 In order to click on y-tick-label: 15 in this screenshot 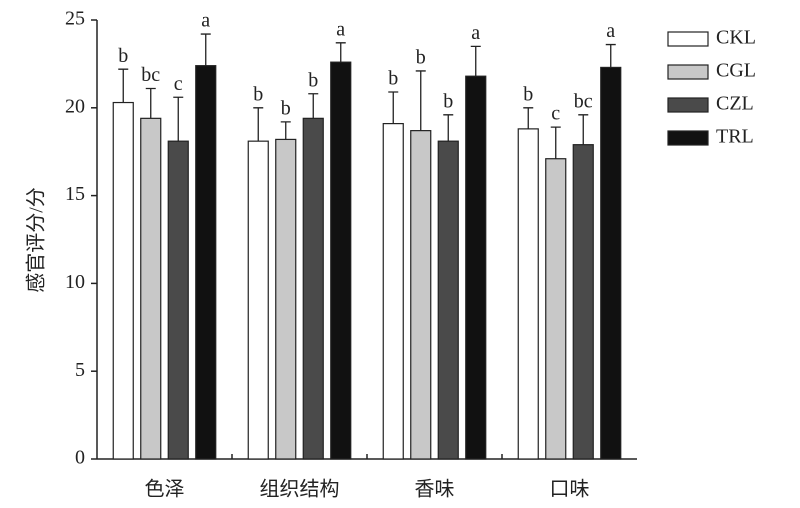, I will do `click(75, 194)`.